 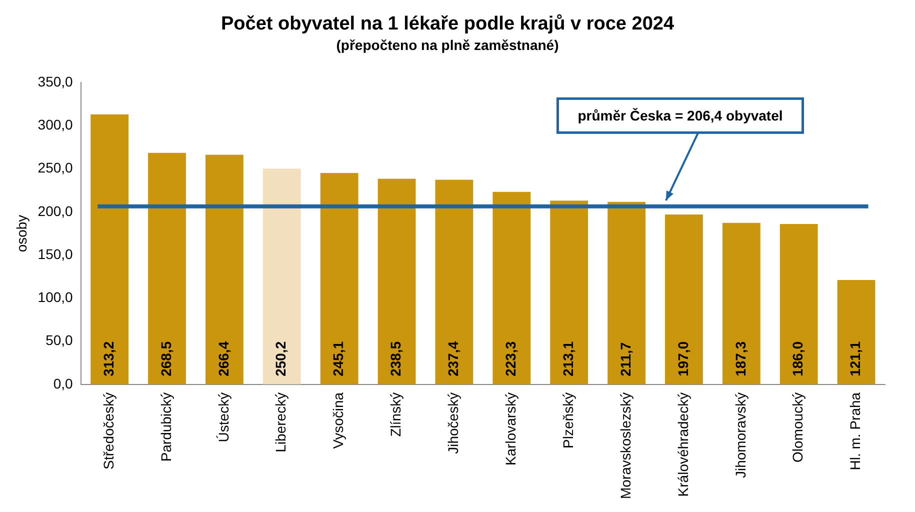 What do you see at coordinates (338, 358) in the screenshot?
I see `data-label: 245,1` at bounding box center [338, 358].